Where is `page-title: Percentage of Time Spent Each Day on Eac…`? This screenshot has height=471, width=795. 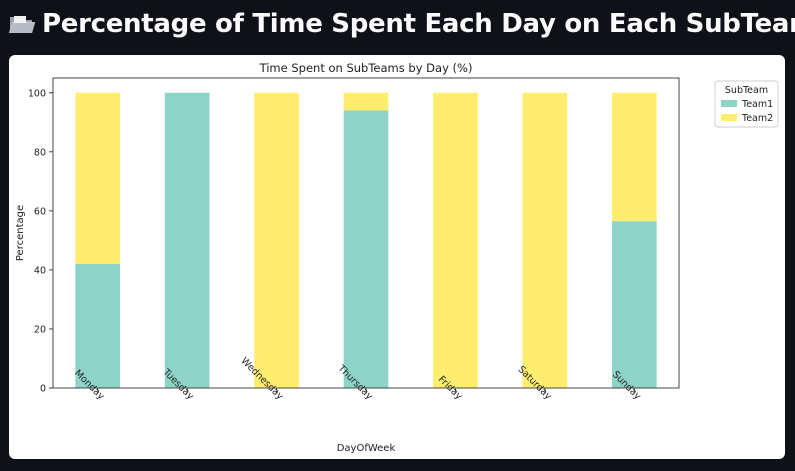 page-title: Percentage of Time Spent Each Day on Eac… is located at coordinates (418, 24).